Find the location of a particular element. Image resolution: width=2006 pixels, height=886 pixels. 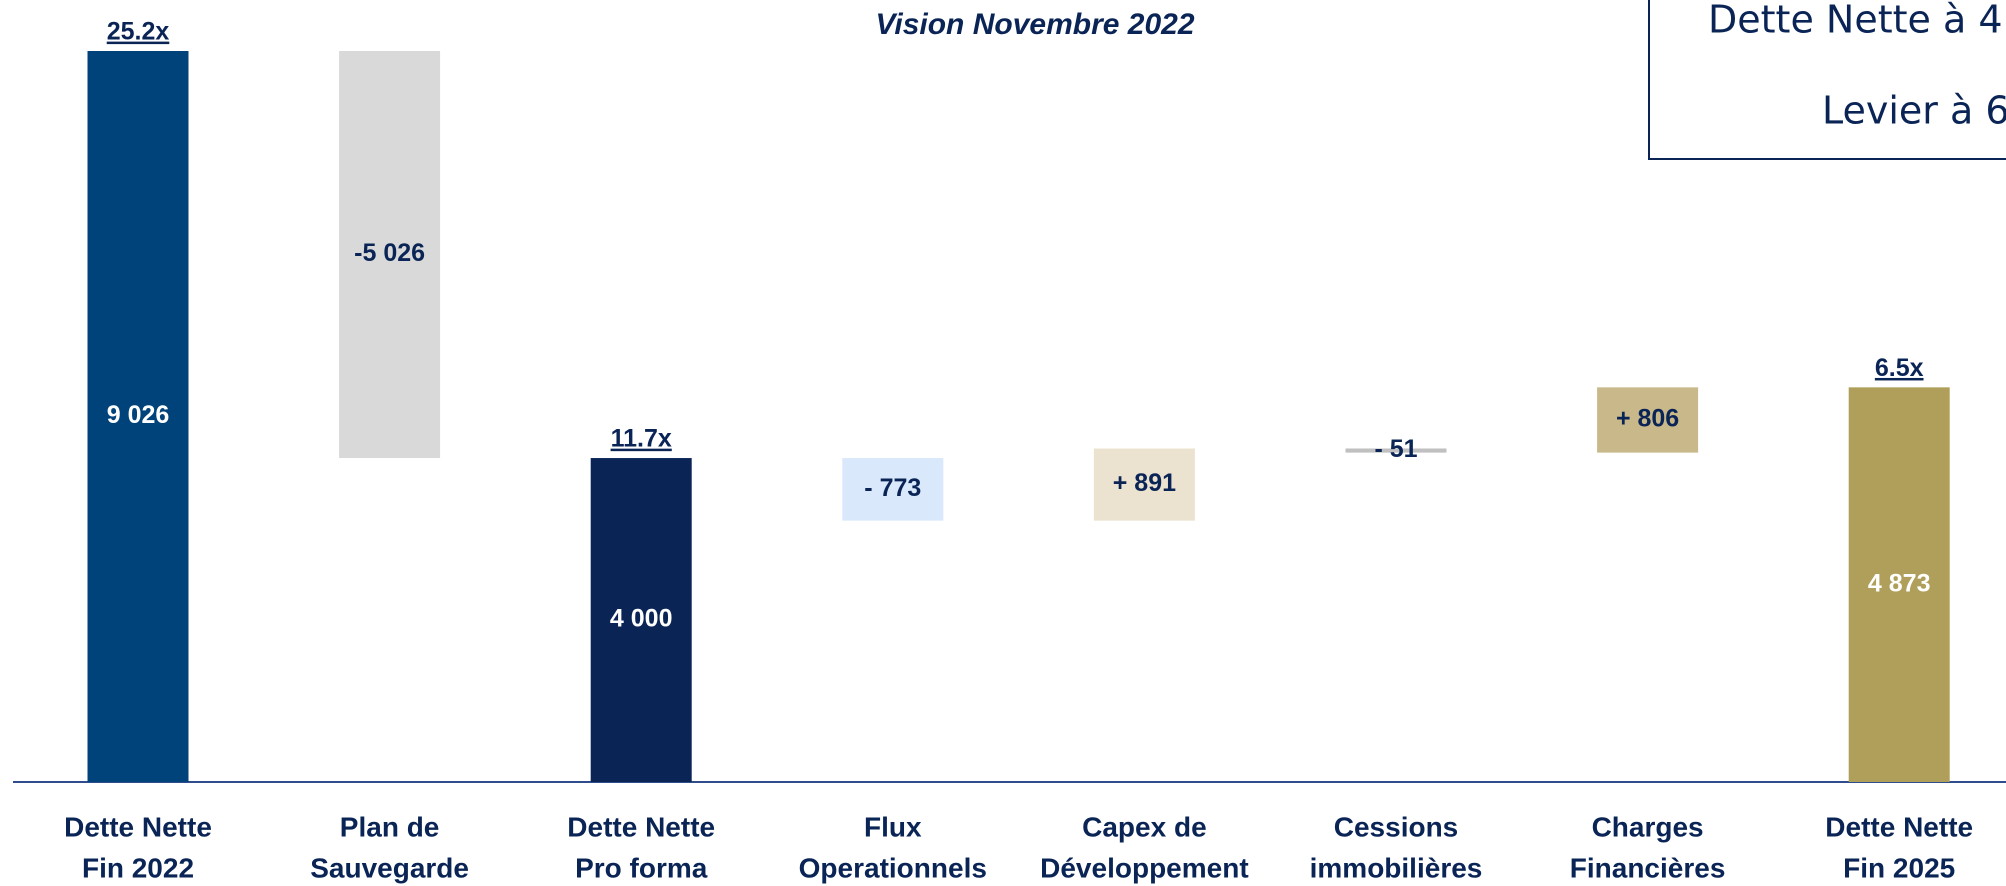

value-label: - 773 is located at coordinates (892, 488).